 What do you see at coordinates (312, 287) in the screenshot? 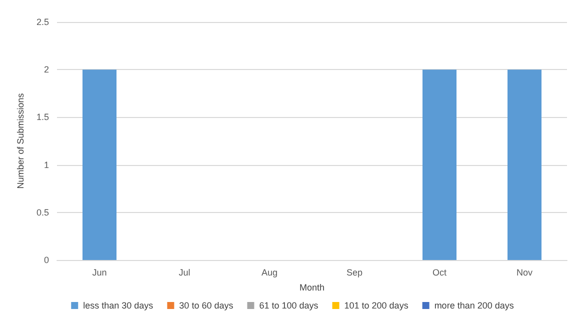
I see `x-axis-title: Month` at bounding box center [312, 287].